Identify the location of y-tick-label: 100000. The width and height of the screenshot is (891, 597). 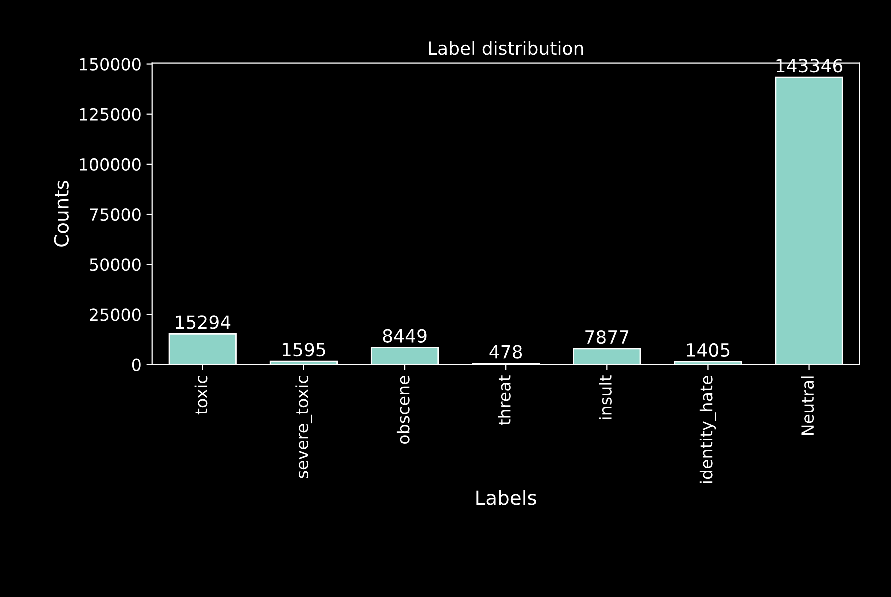
(110, 165).